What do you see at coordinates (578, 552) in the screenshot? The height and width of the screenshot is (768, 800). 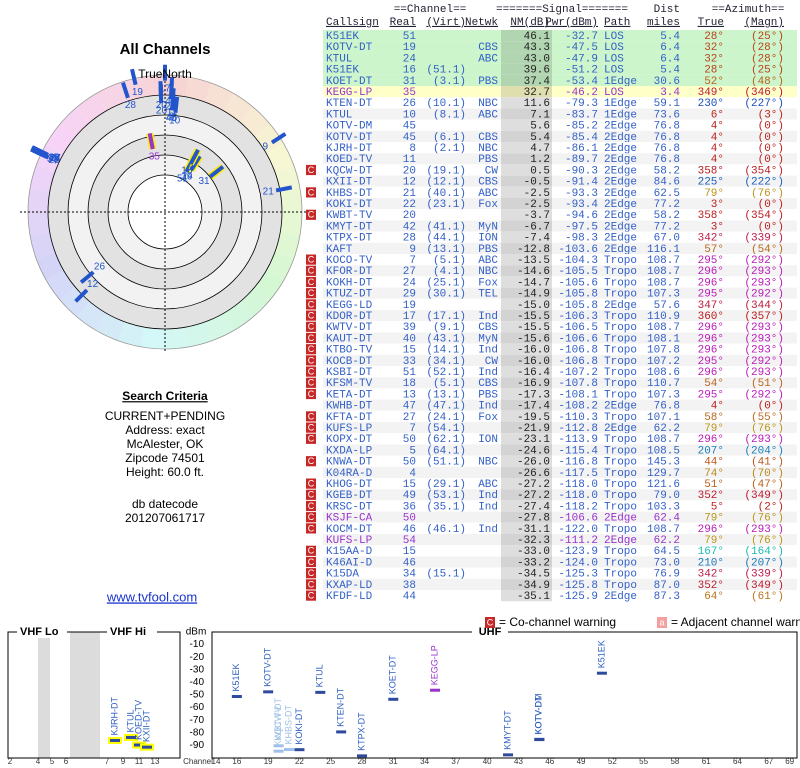 I see `cell: -123.9` at bounding box center [578, 552].